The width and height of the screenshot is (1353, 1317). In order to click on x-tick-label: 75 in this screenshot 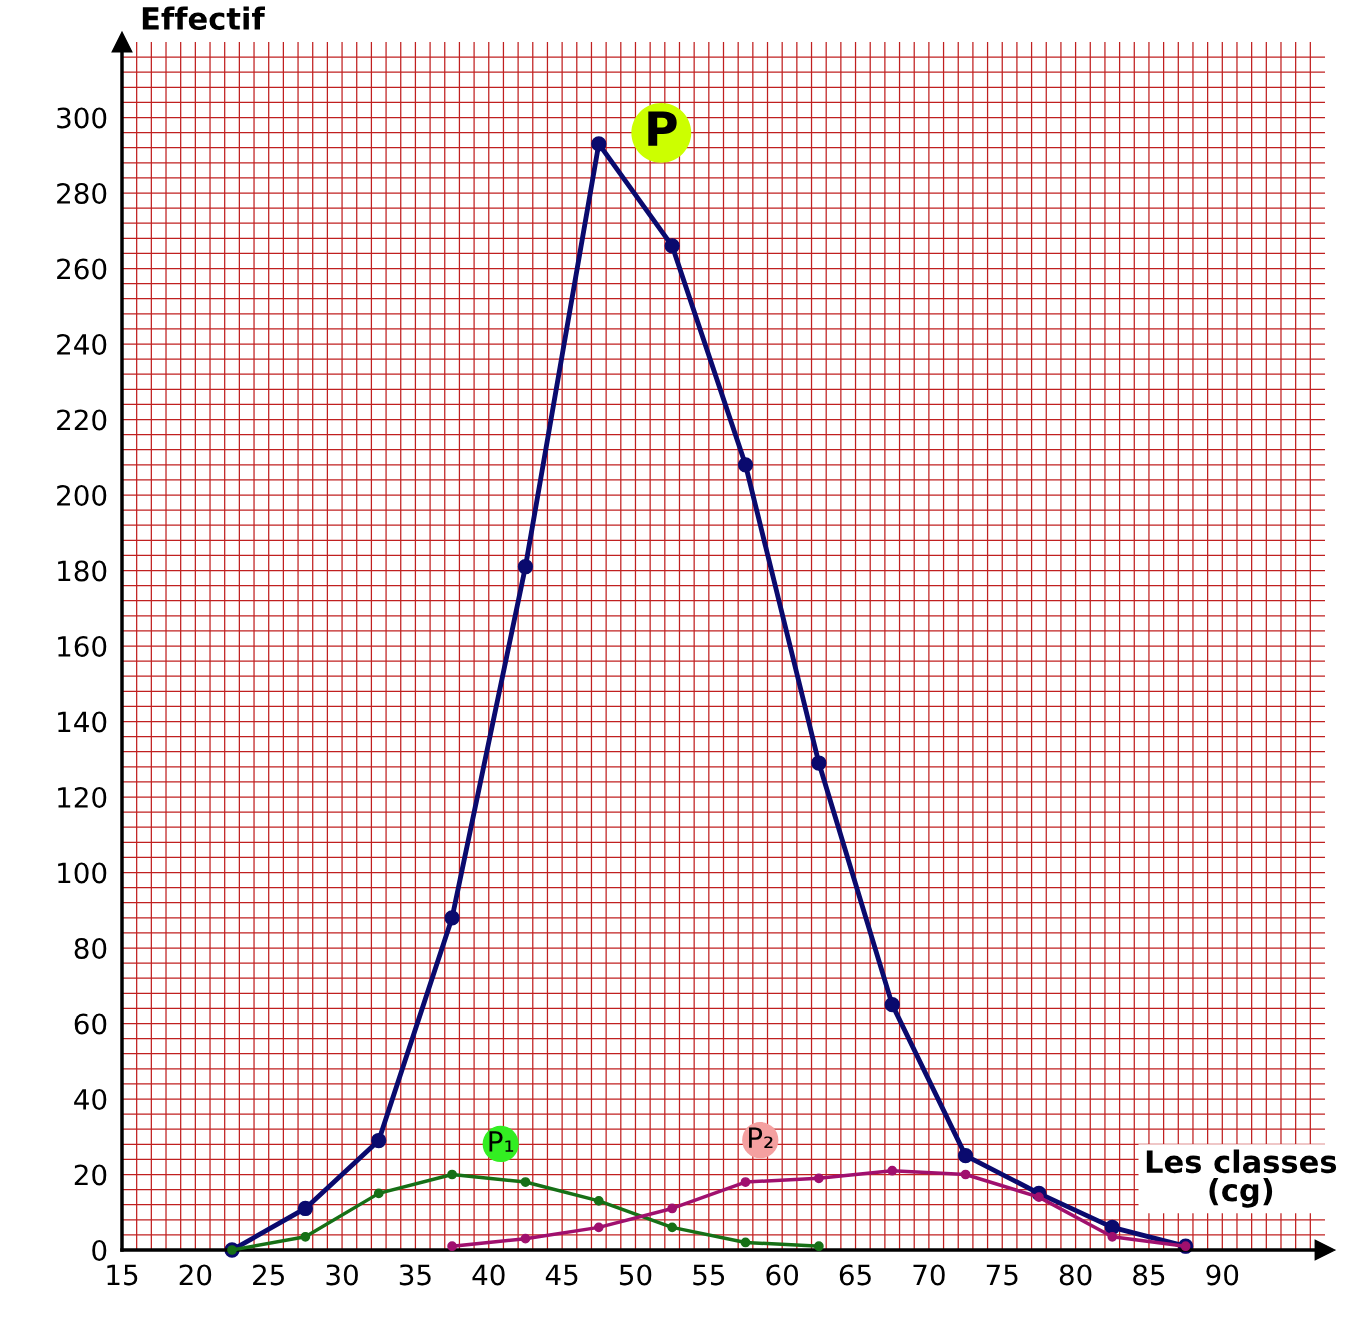, I will do `click(1002, 1275)`.